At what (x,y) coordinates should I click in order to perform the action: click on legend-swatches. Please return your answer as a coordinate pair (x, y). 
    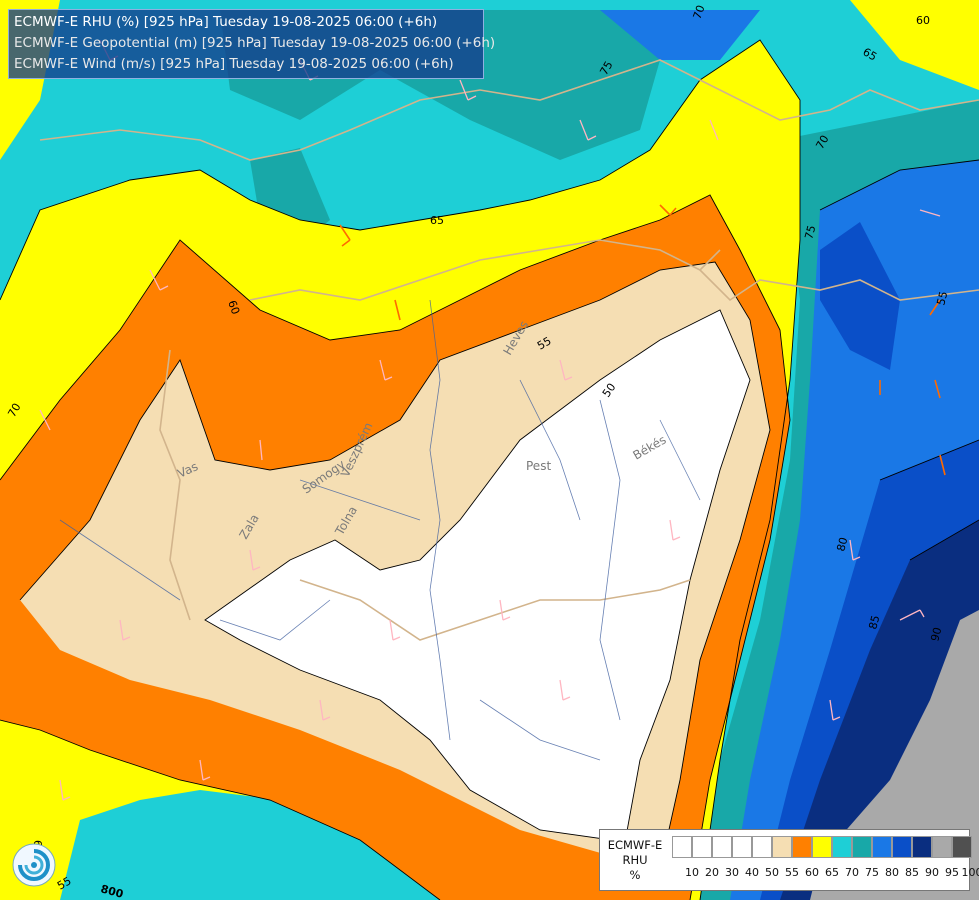
    Looking at the image, I should click on (822, 847).